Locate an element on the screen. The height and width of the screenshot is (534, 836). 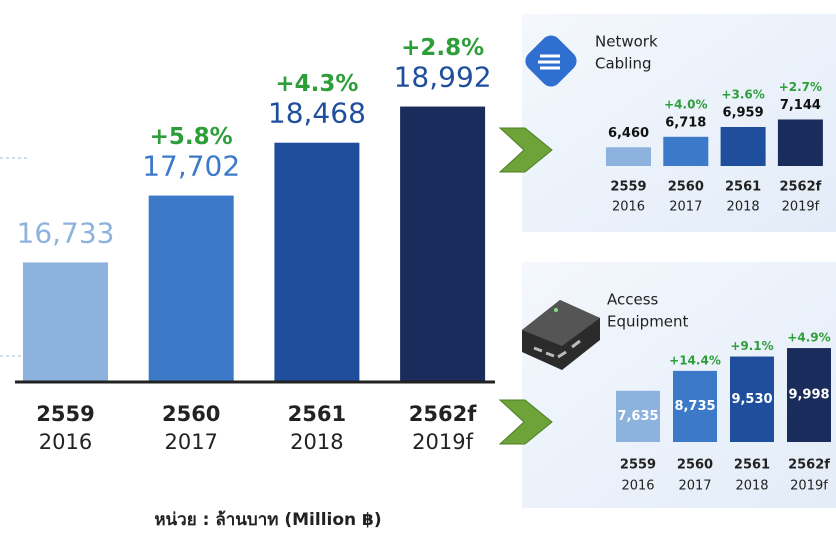
growth-label: +2.7% is located at coordinates (800, 87).